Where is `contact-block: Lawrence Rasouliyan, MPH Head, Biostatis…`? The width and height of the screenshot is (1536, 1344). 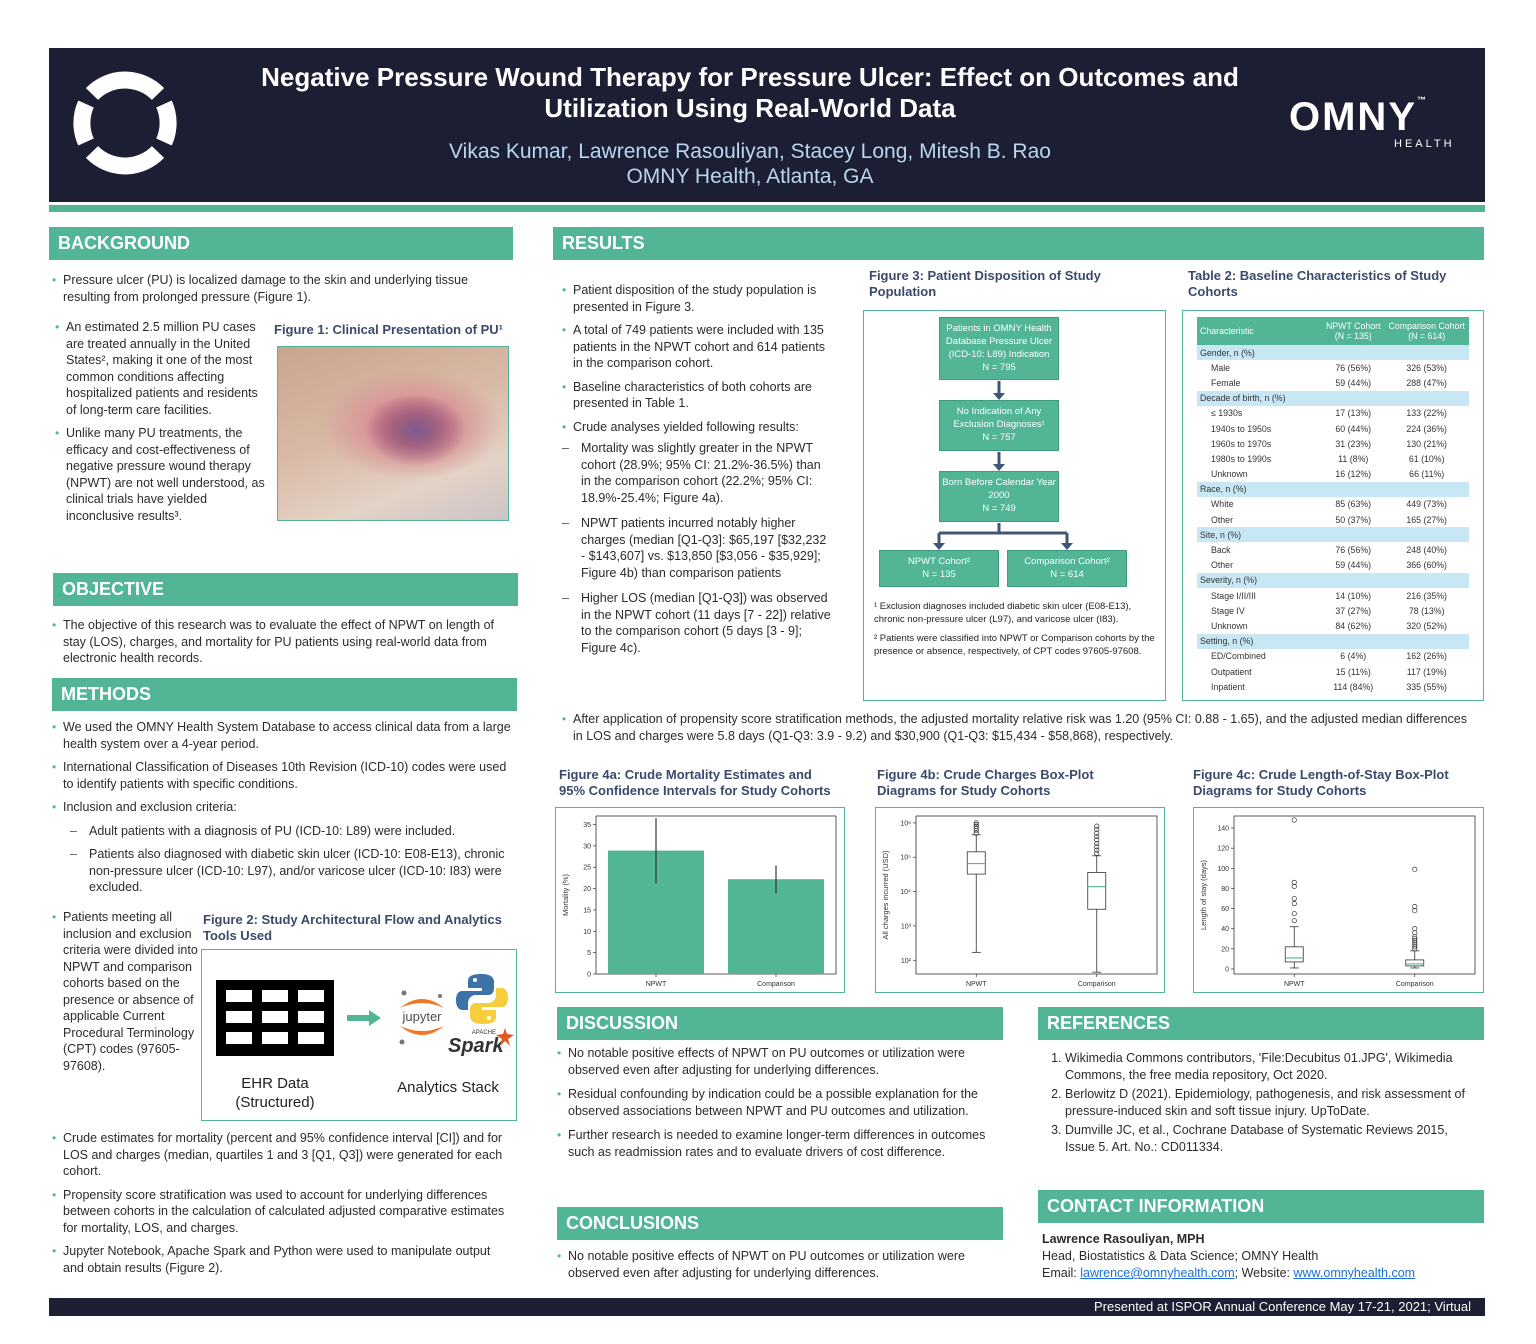 contact-block: Lawrence Rasouliyan, MPH Head, Biostatis… is located at coordinates (1262, 1256).